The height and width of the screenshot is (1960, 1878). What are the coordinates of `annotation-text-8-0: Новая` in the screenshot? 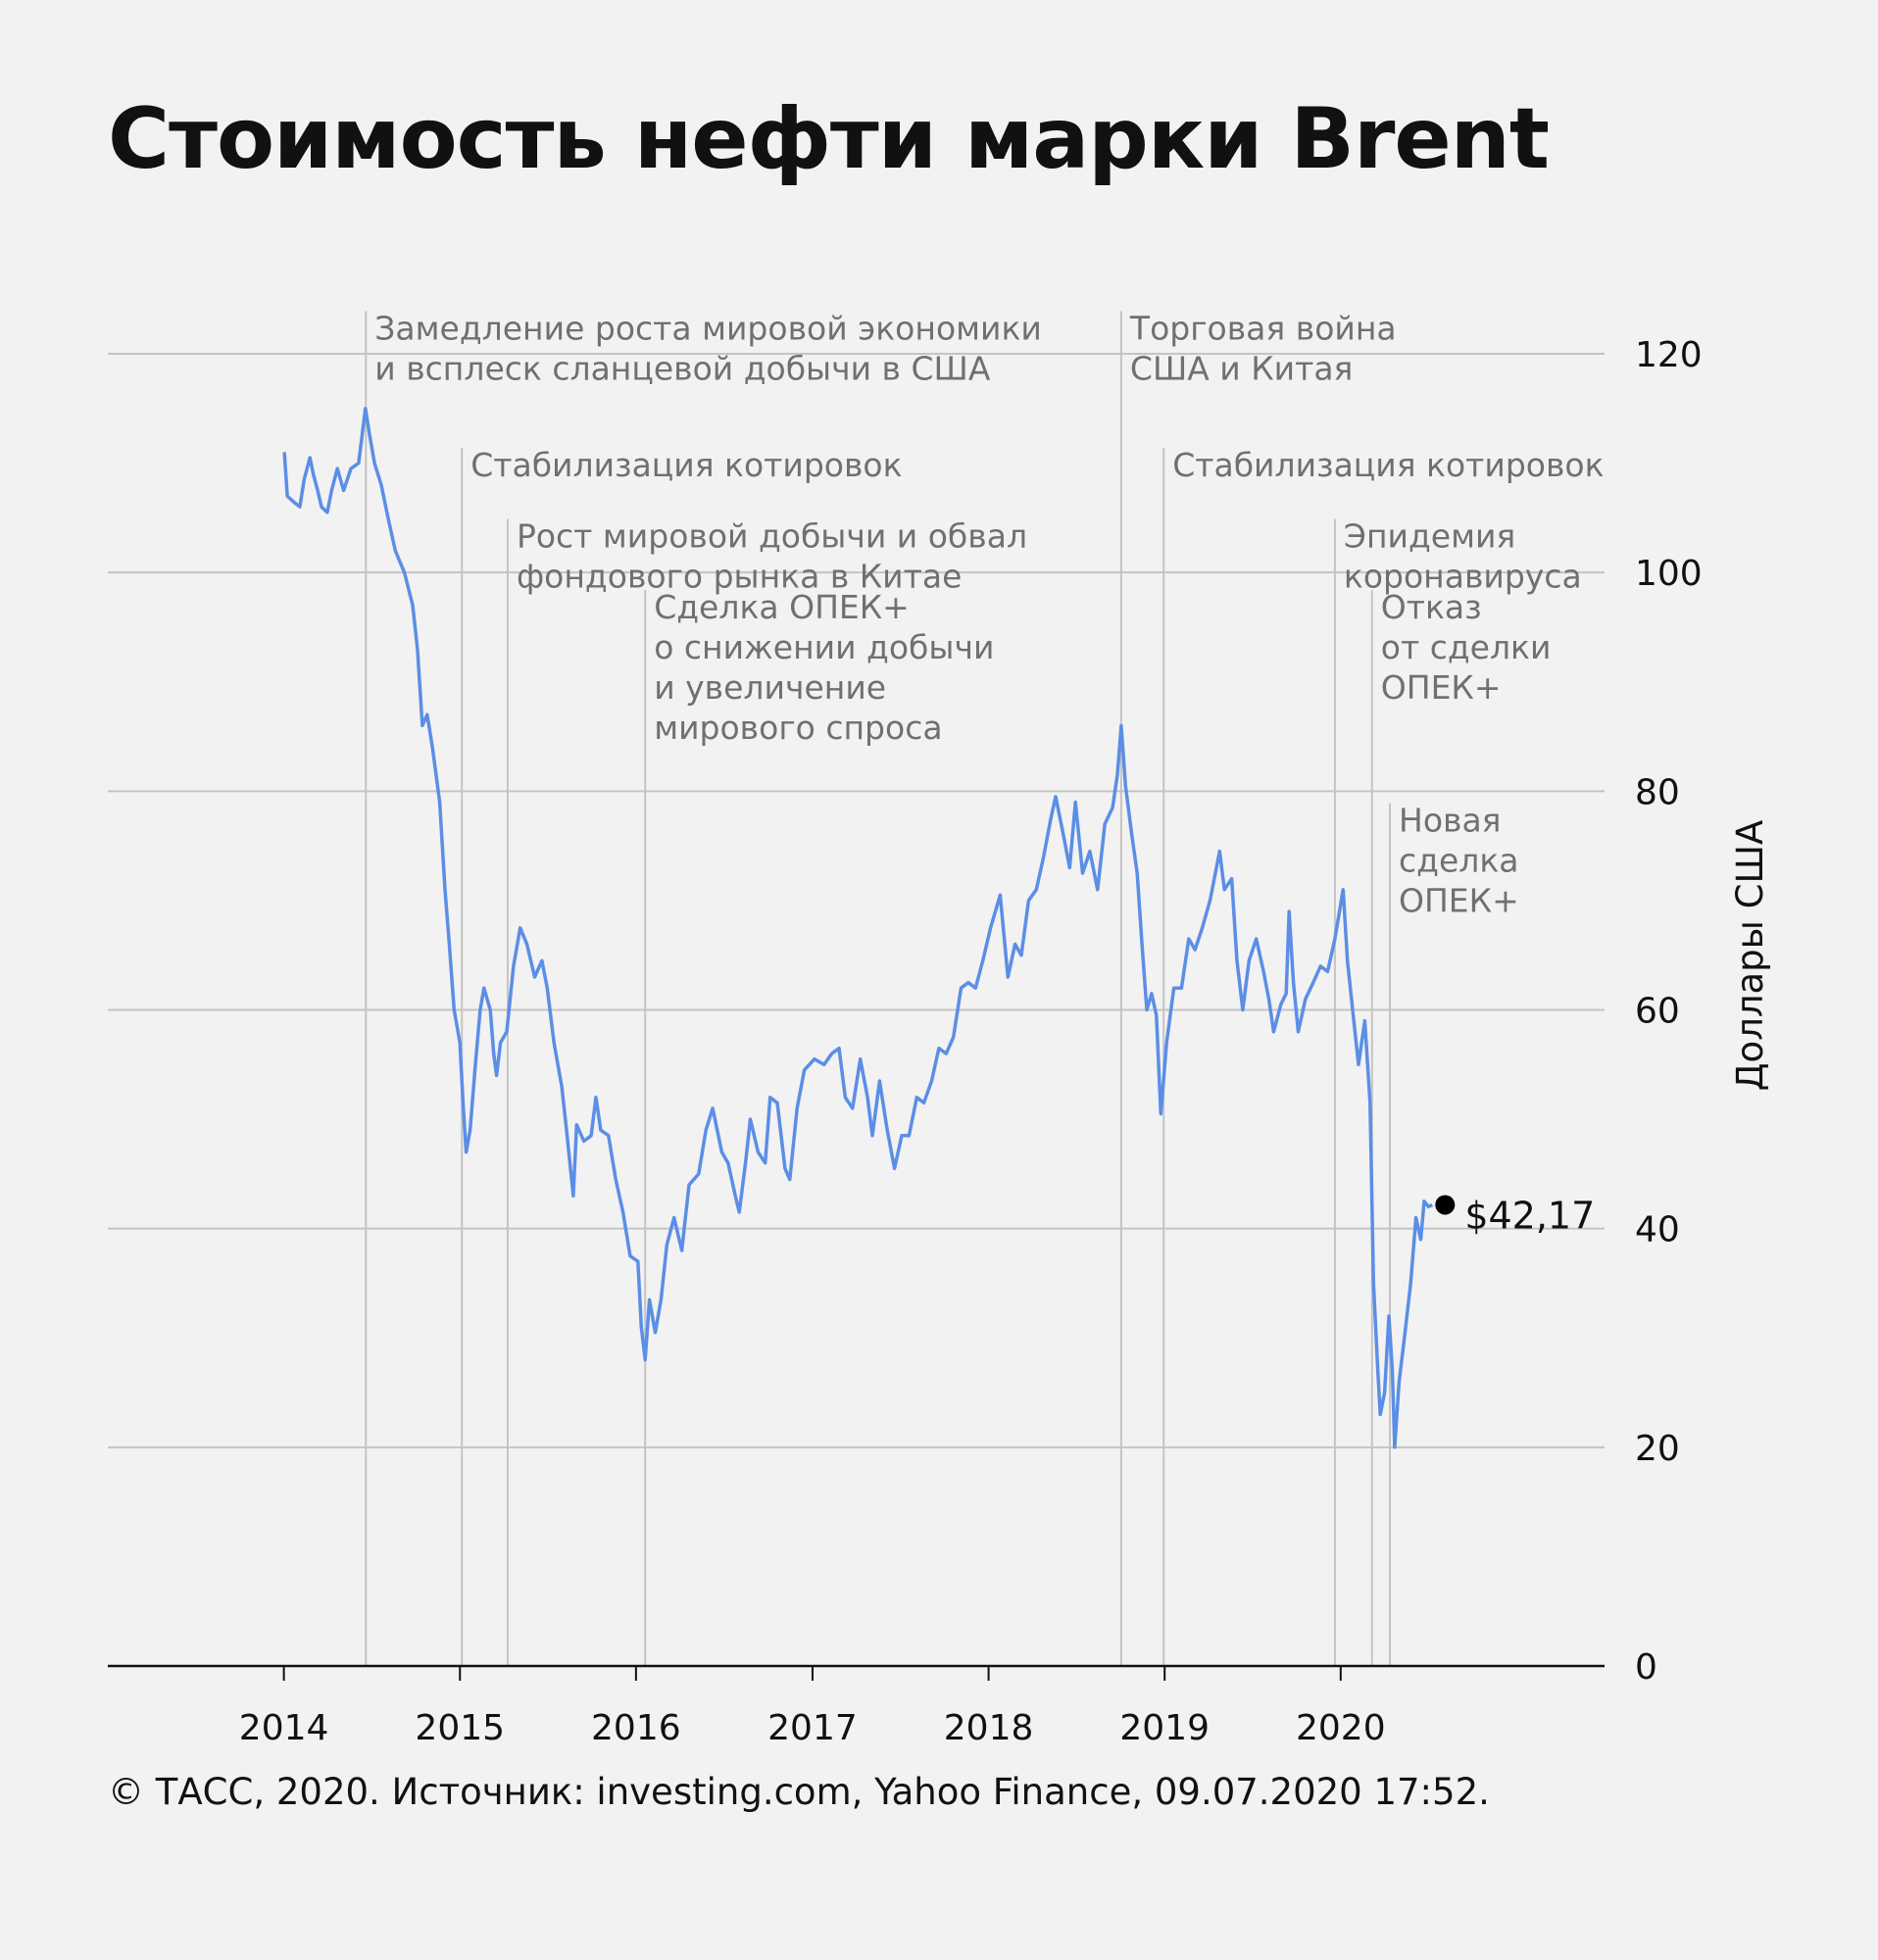 It's located at (1450, 821).